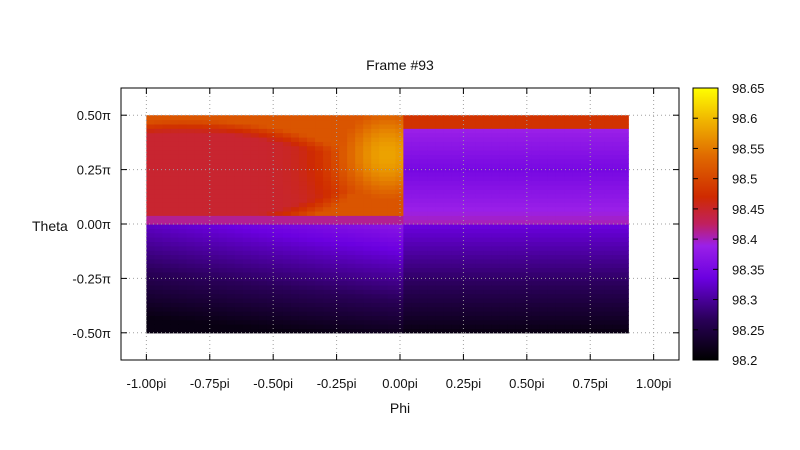  Describe the element at coordinates (744, 360) in the screenshot. I see `colorbar-tick-label: 98.2` at that location.